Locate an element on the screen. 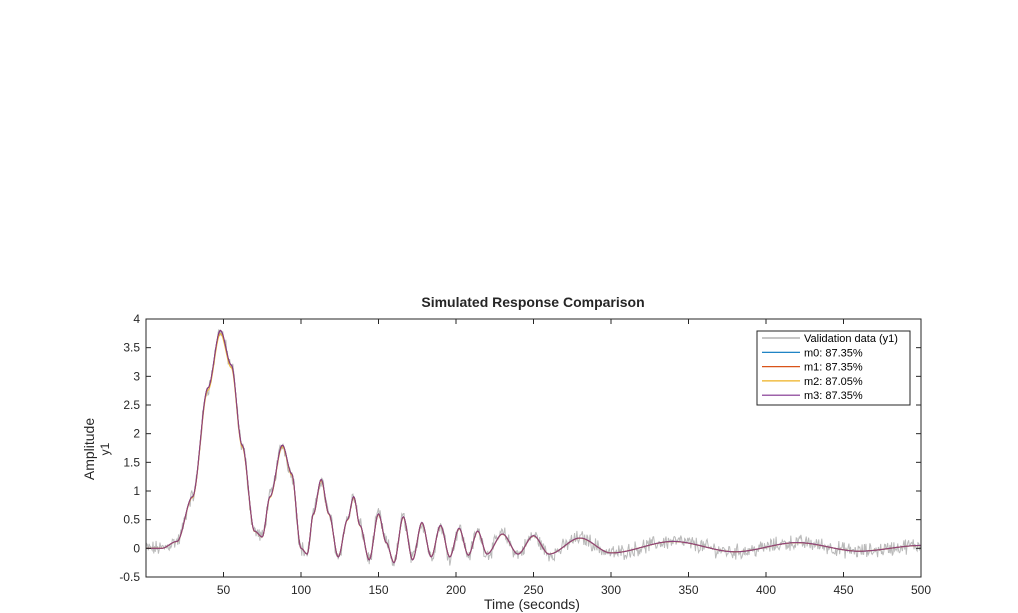  x-tick-label: 100 is located at coordinates (301, 590).